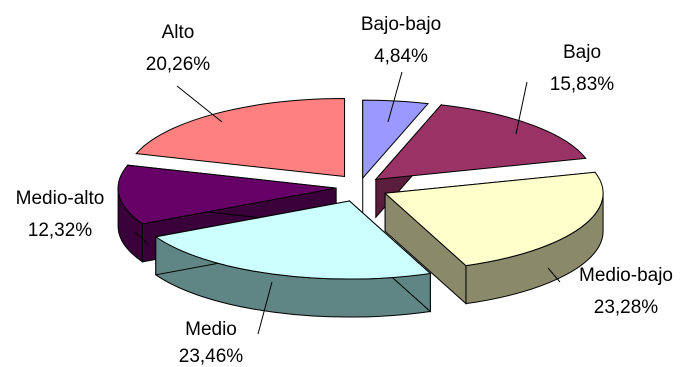  Describe the element at coordinates (626, 275) in the screenshot. I see `slice-label-medio-bajo: Medio-bajo` at that location.